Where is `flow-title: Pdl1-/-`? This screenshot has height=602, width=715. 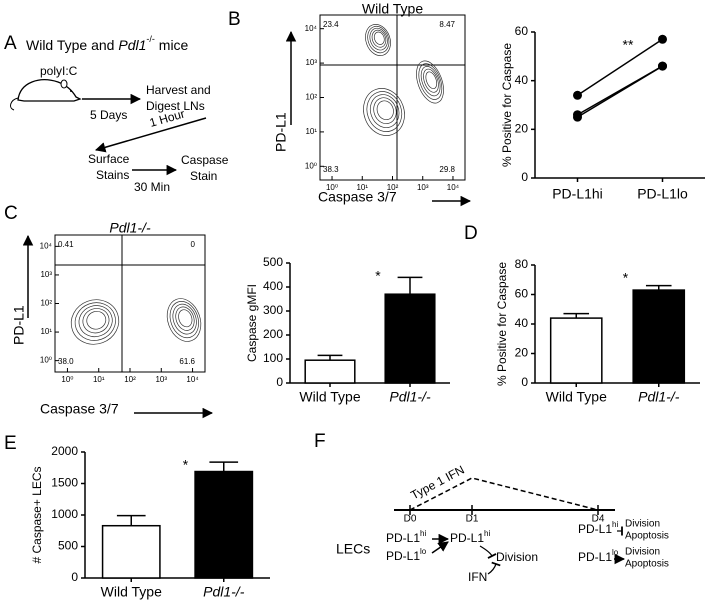 flow-title: Pdl1-/- is located at coordinates (130, 228).